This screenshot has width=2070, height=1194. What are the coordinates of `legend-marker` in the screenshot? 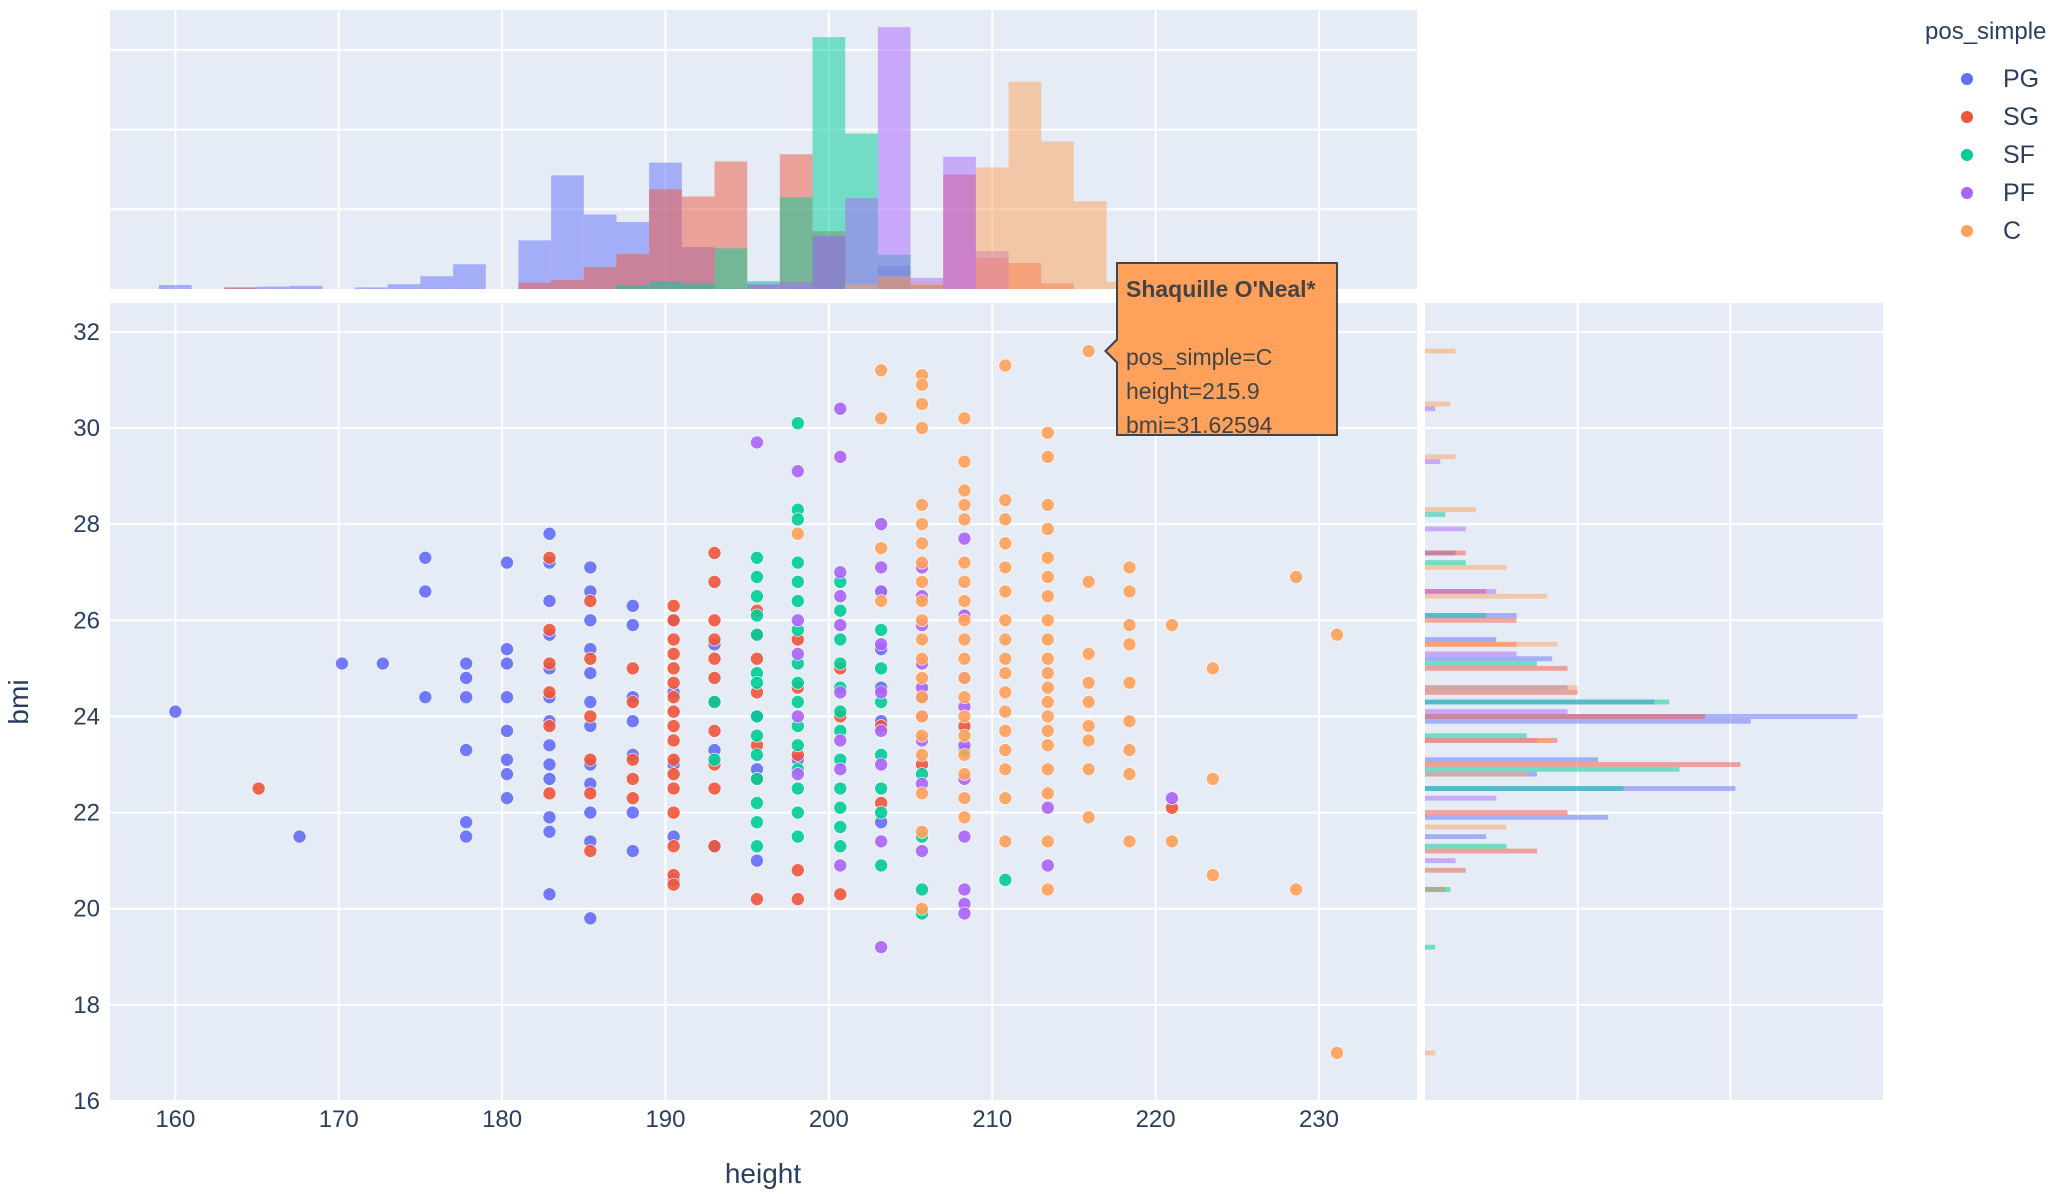 It's located at (1967, 231).